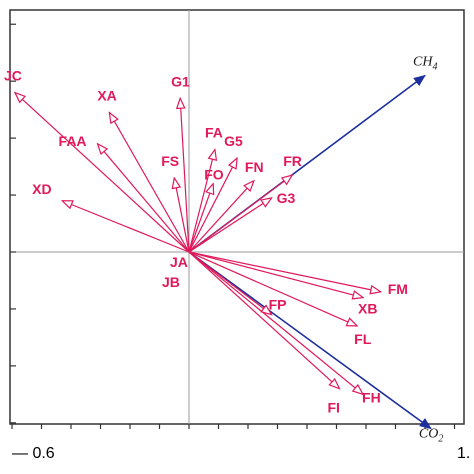 Image resolution: width=474 pixels, height=474 pixels. What do you see at coordinates (233, 141) in the screenshot?
I see `species-label-g5: G5` at bounding box center [233, 141].